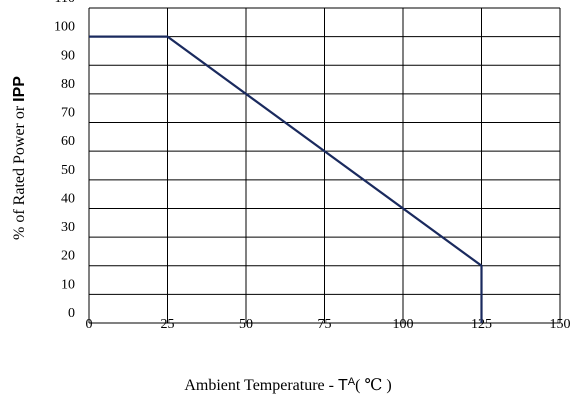 This screenshot has width=574, height=405. I want to click on y-tick-label: 10, so click(68, 284).